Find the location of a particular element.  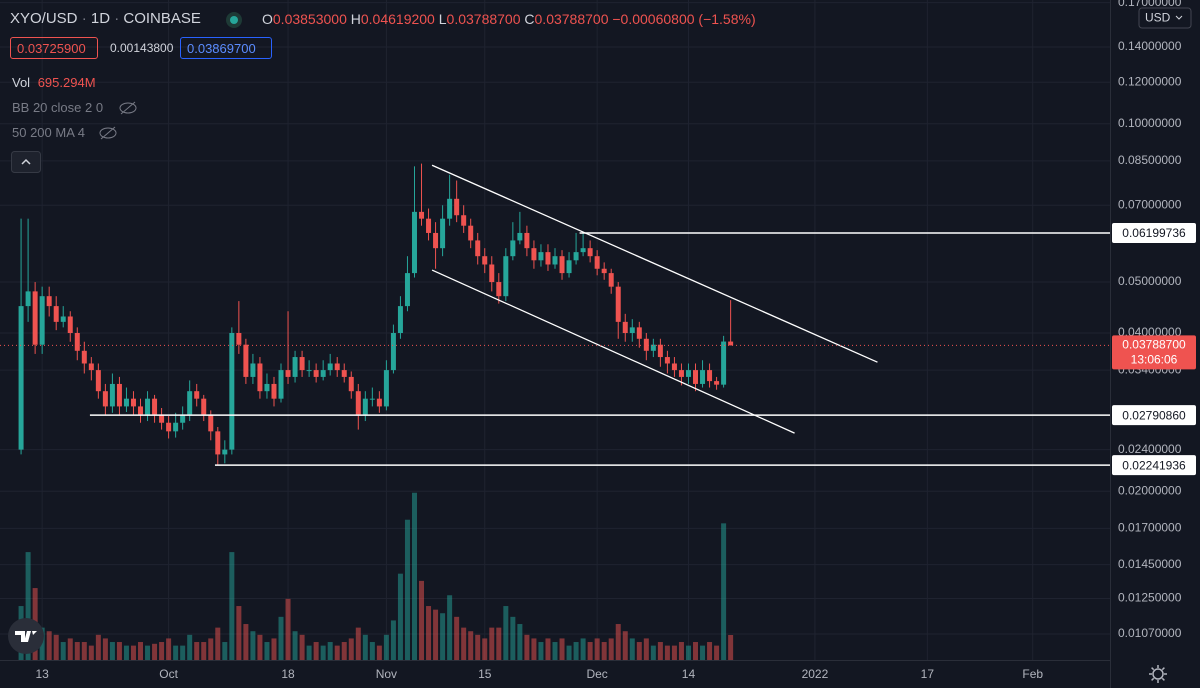

level-tag-label: 0.02241936 is located at coordinates (1154, 465).